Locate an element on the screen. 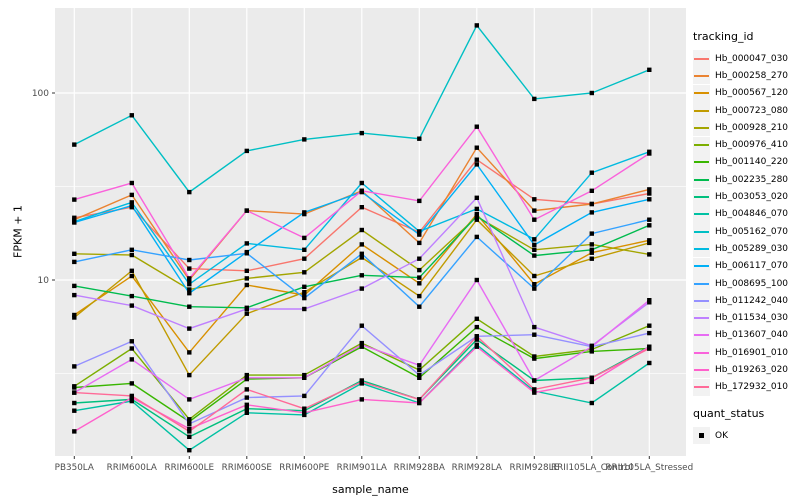 Image resolution: width=800 pixels, height=500 pixels. x-tick-label: RRIM600PE is located at coordinates (304, 468).